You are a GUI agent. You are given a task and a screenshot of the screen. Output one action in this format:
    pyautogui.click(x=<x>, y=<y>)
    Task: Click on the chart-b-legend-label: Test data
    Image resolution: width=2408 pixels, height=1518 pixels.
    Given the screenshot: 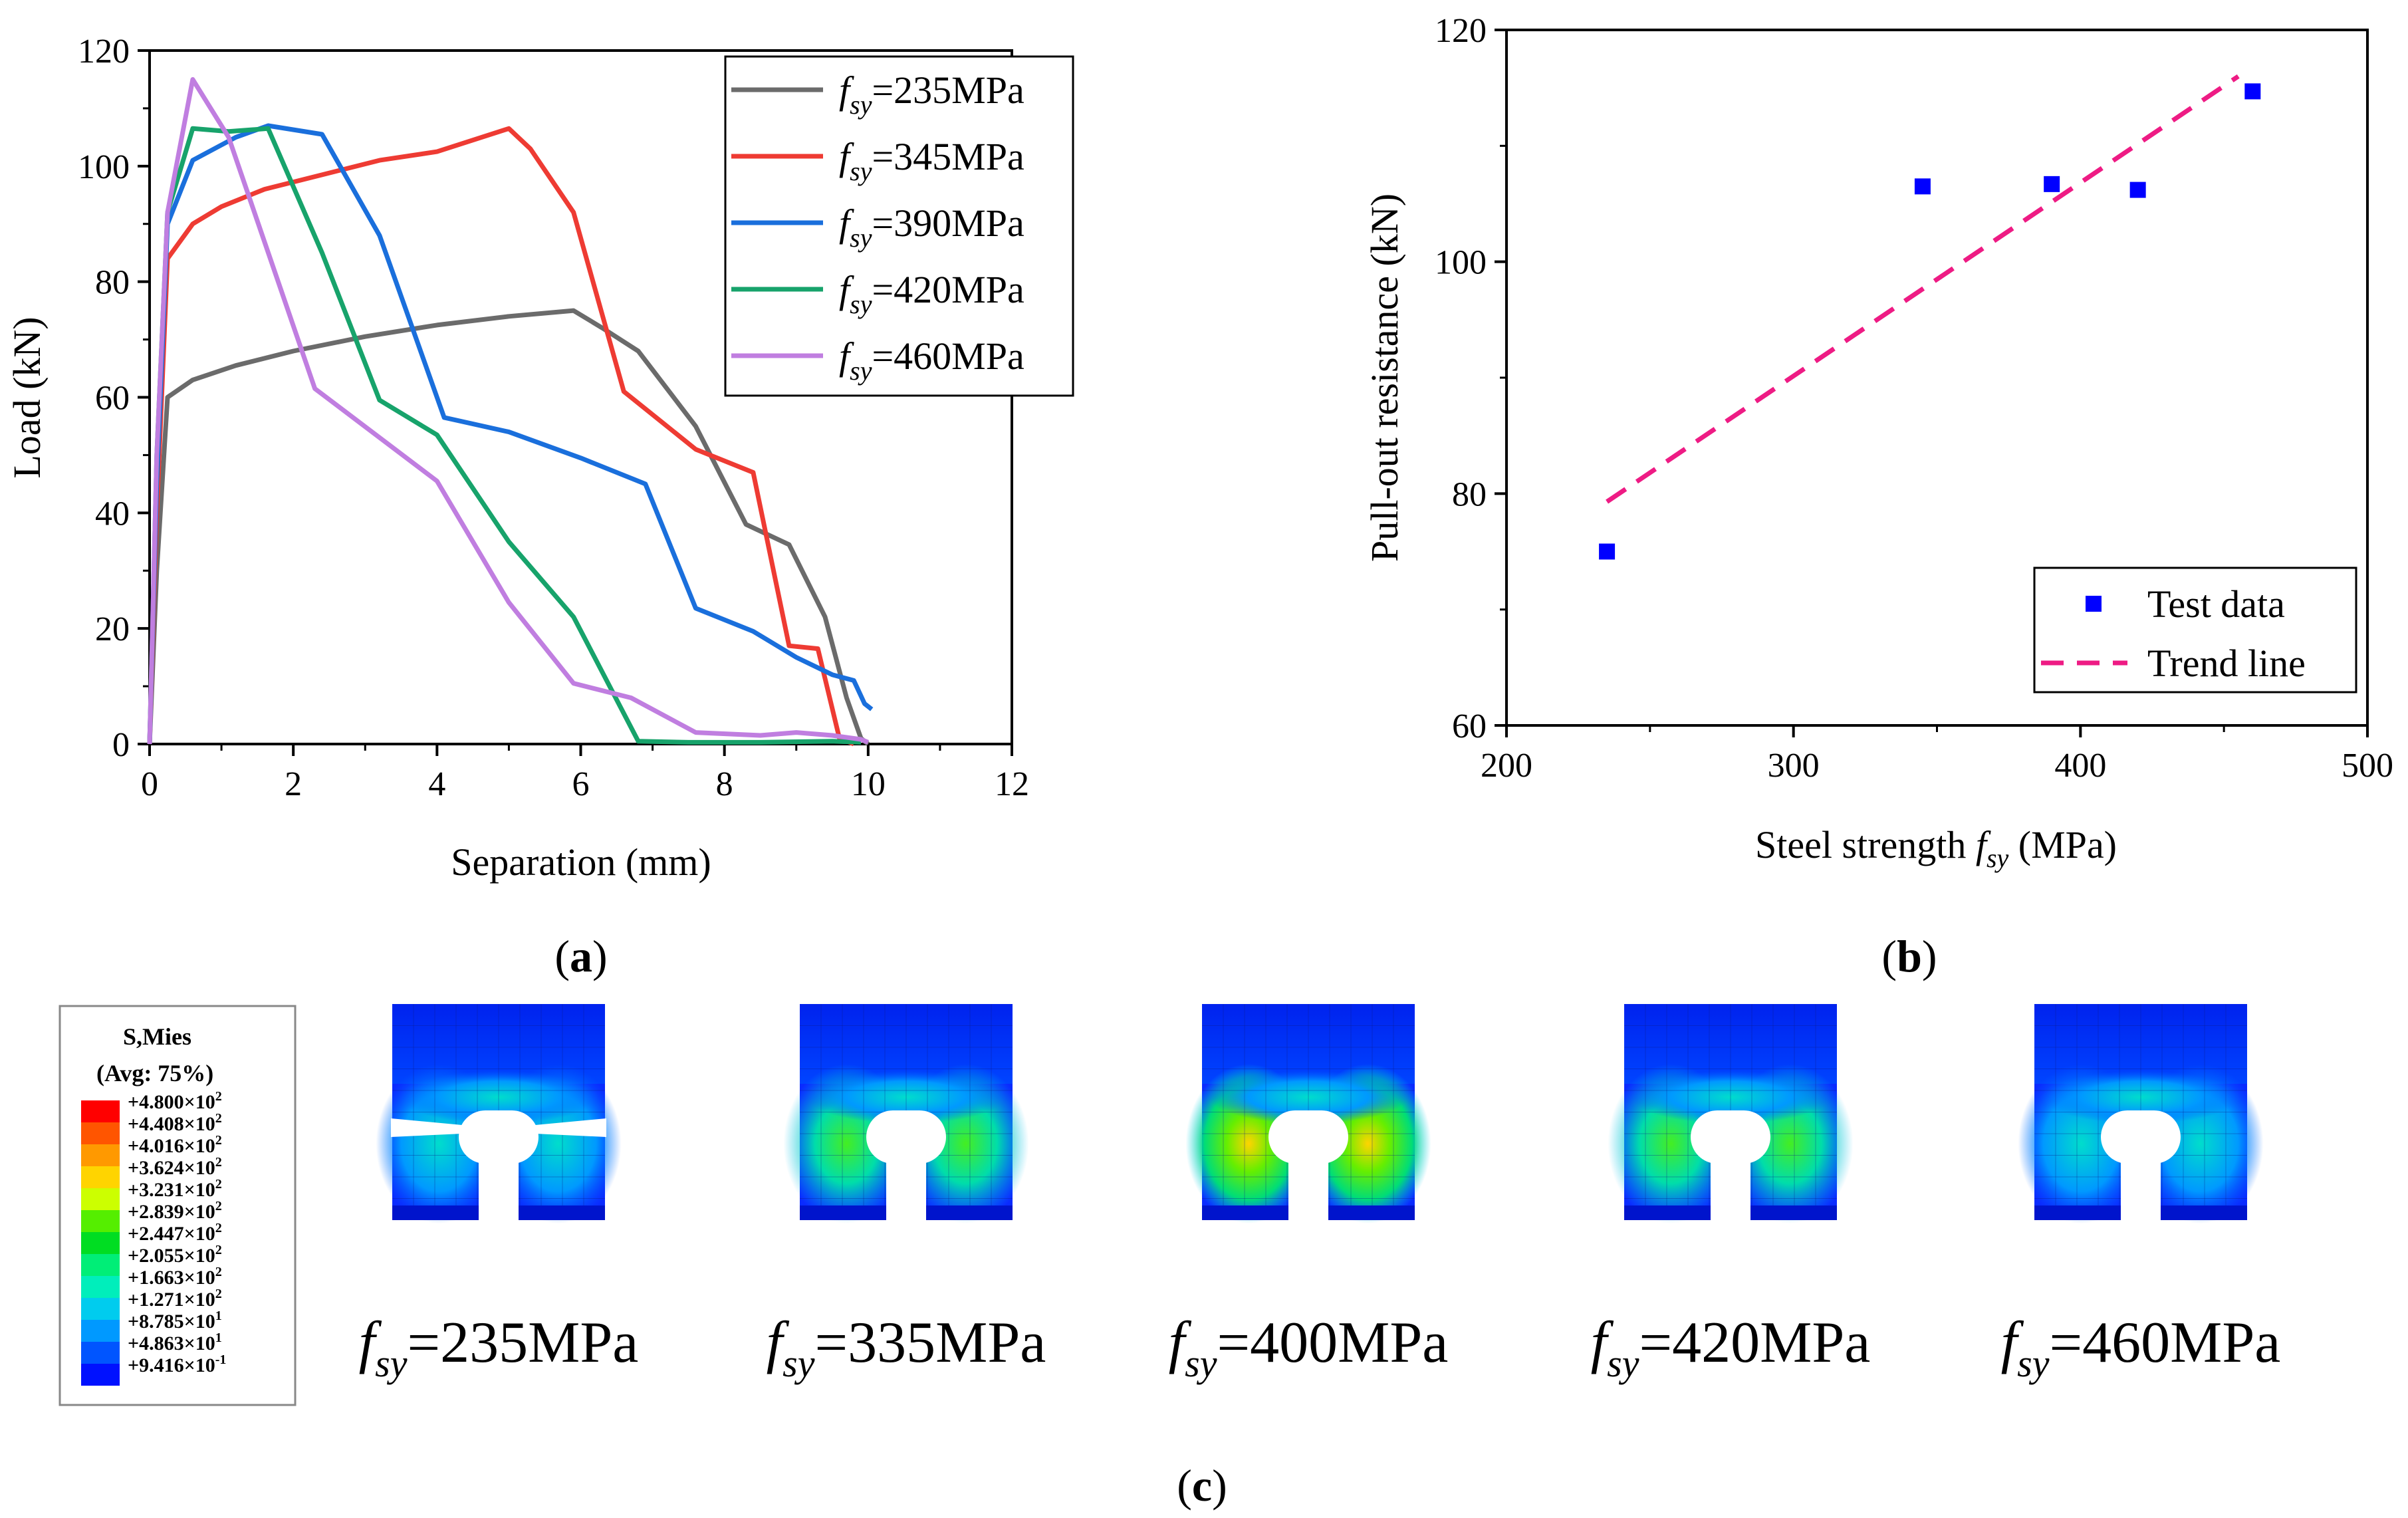 What is the action you would take?
    pyautogui.click(x=2216, y=604)
    